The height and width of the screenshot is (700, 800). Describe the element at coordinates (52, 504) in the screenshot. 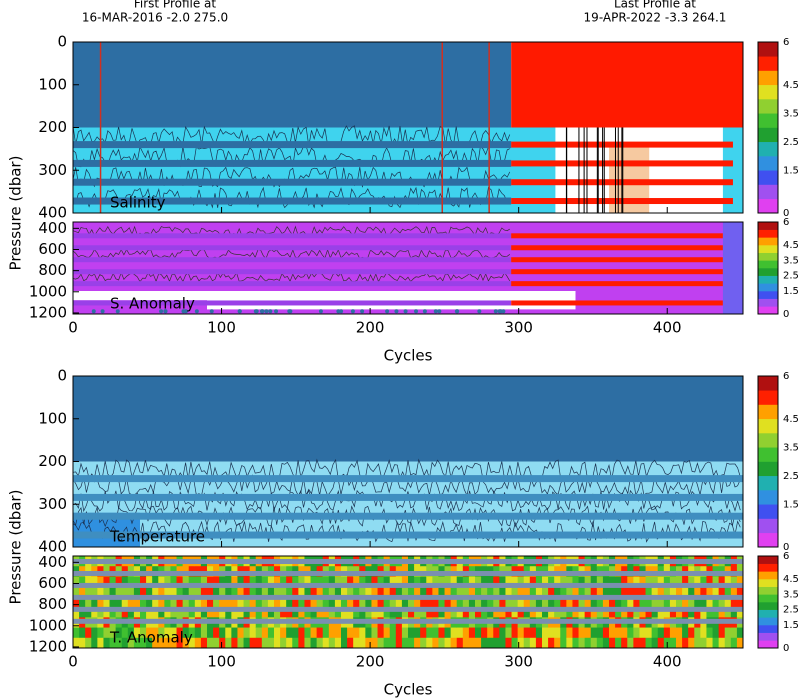

I see `y-tick-label: 300` at that location.